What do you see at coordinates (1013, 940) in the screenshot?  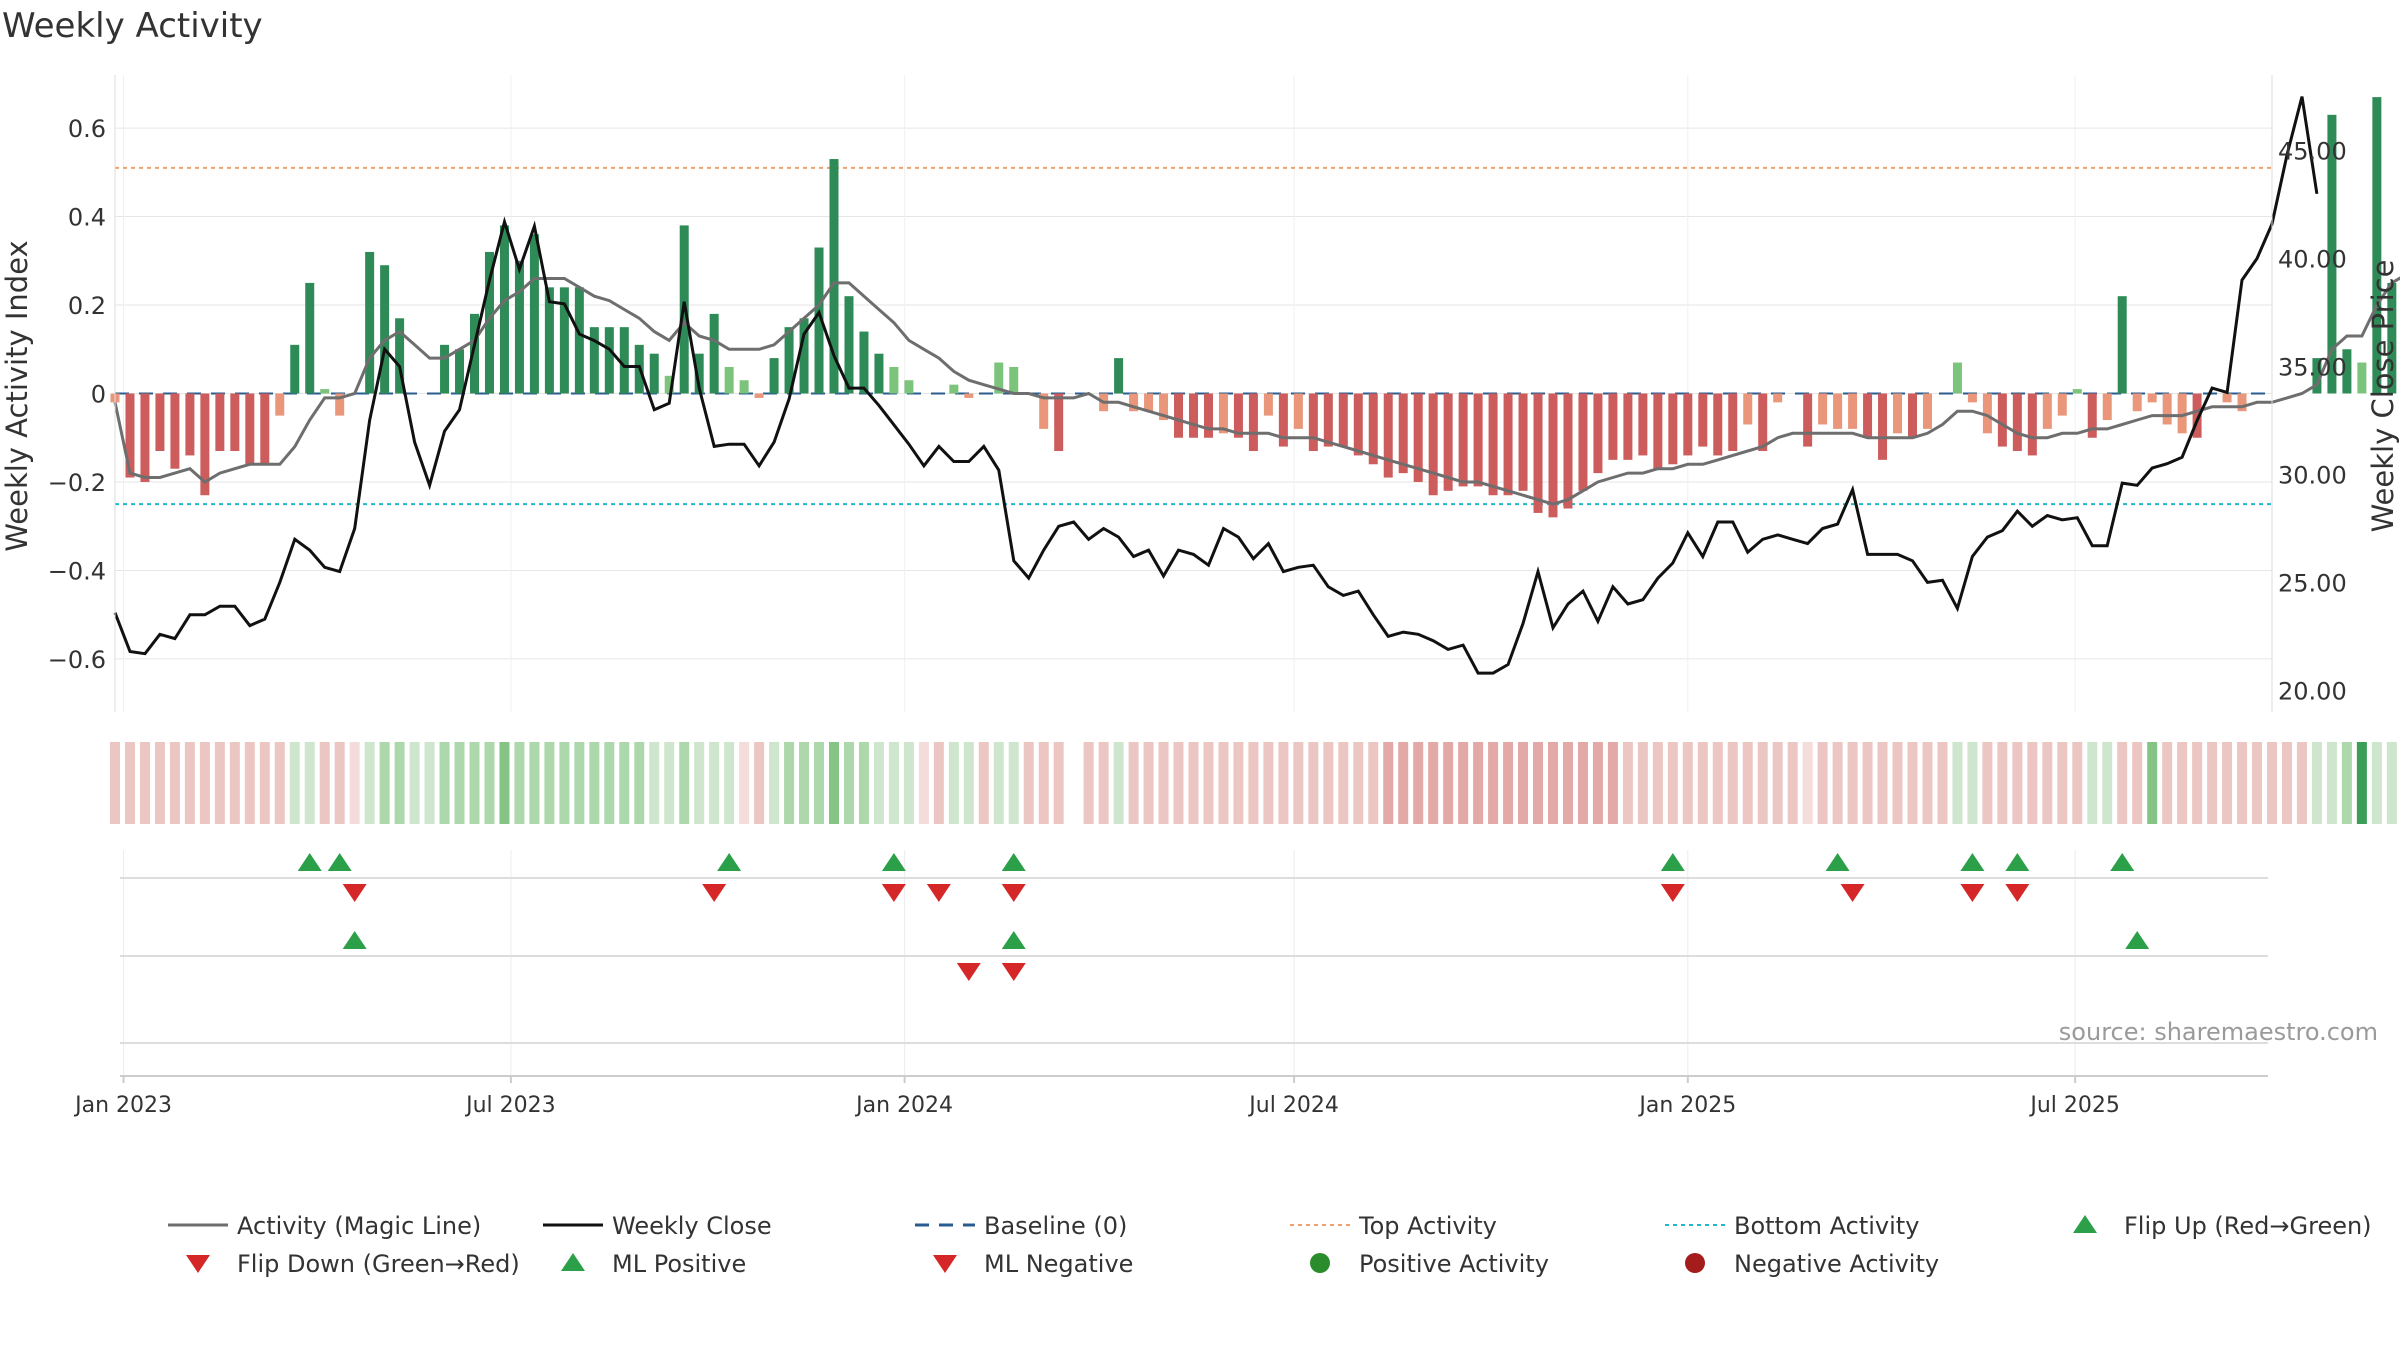 I see `ml-positive-marker` at bounding box center [1013, 940].